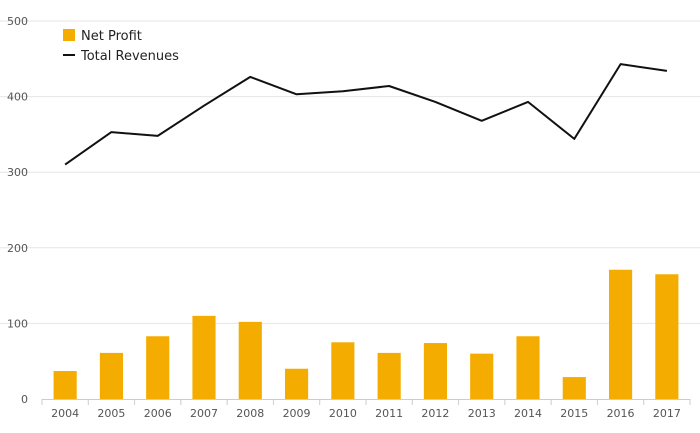  What do you see at coordinates (129, 56) in the screenshot?
I see `legend-label-total-revenues: Total Revenues` at bounding box center [129, 56].